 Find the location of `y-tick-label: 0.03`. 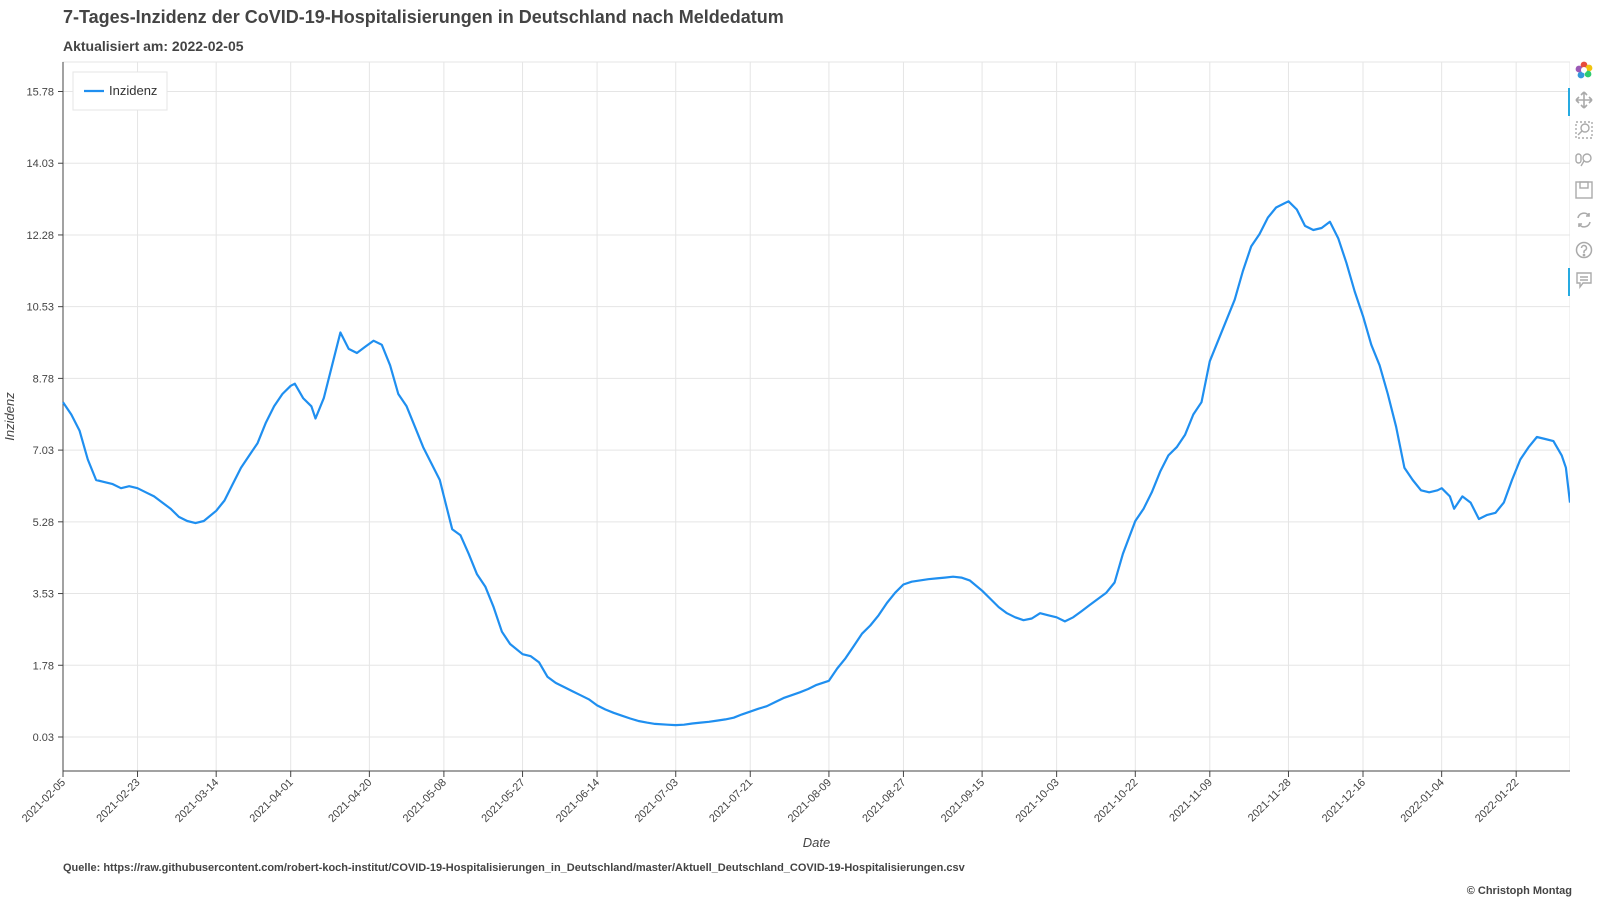

y-tick-label: 0.03 is located at coordinates (43, 738).